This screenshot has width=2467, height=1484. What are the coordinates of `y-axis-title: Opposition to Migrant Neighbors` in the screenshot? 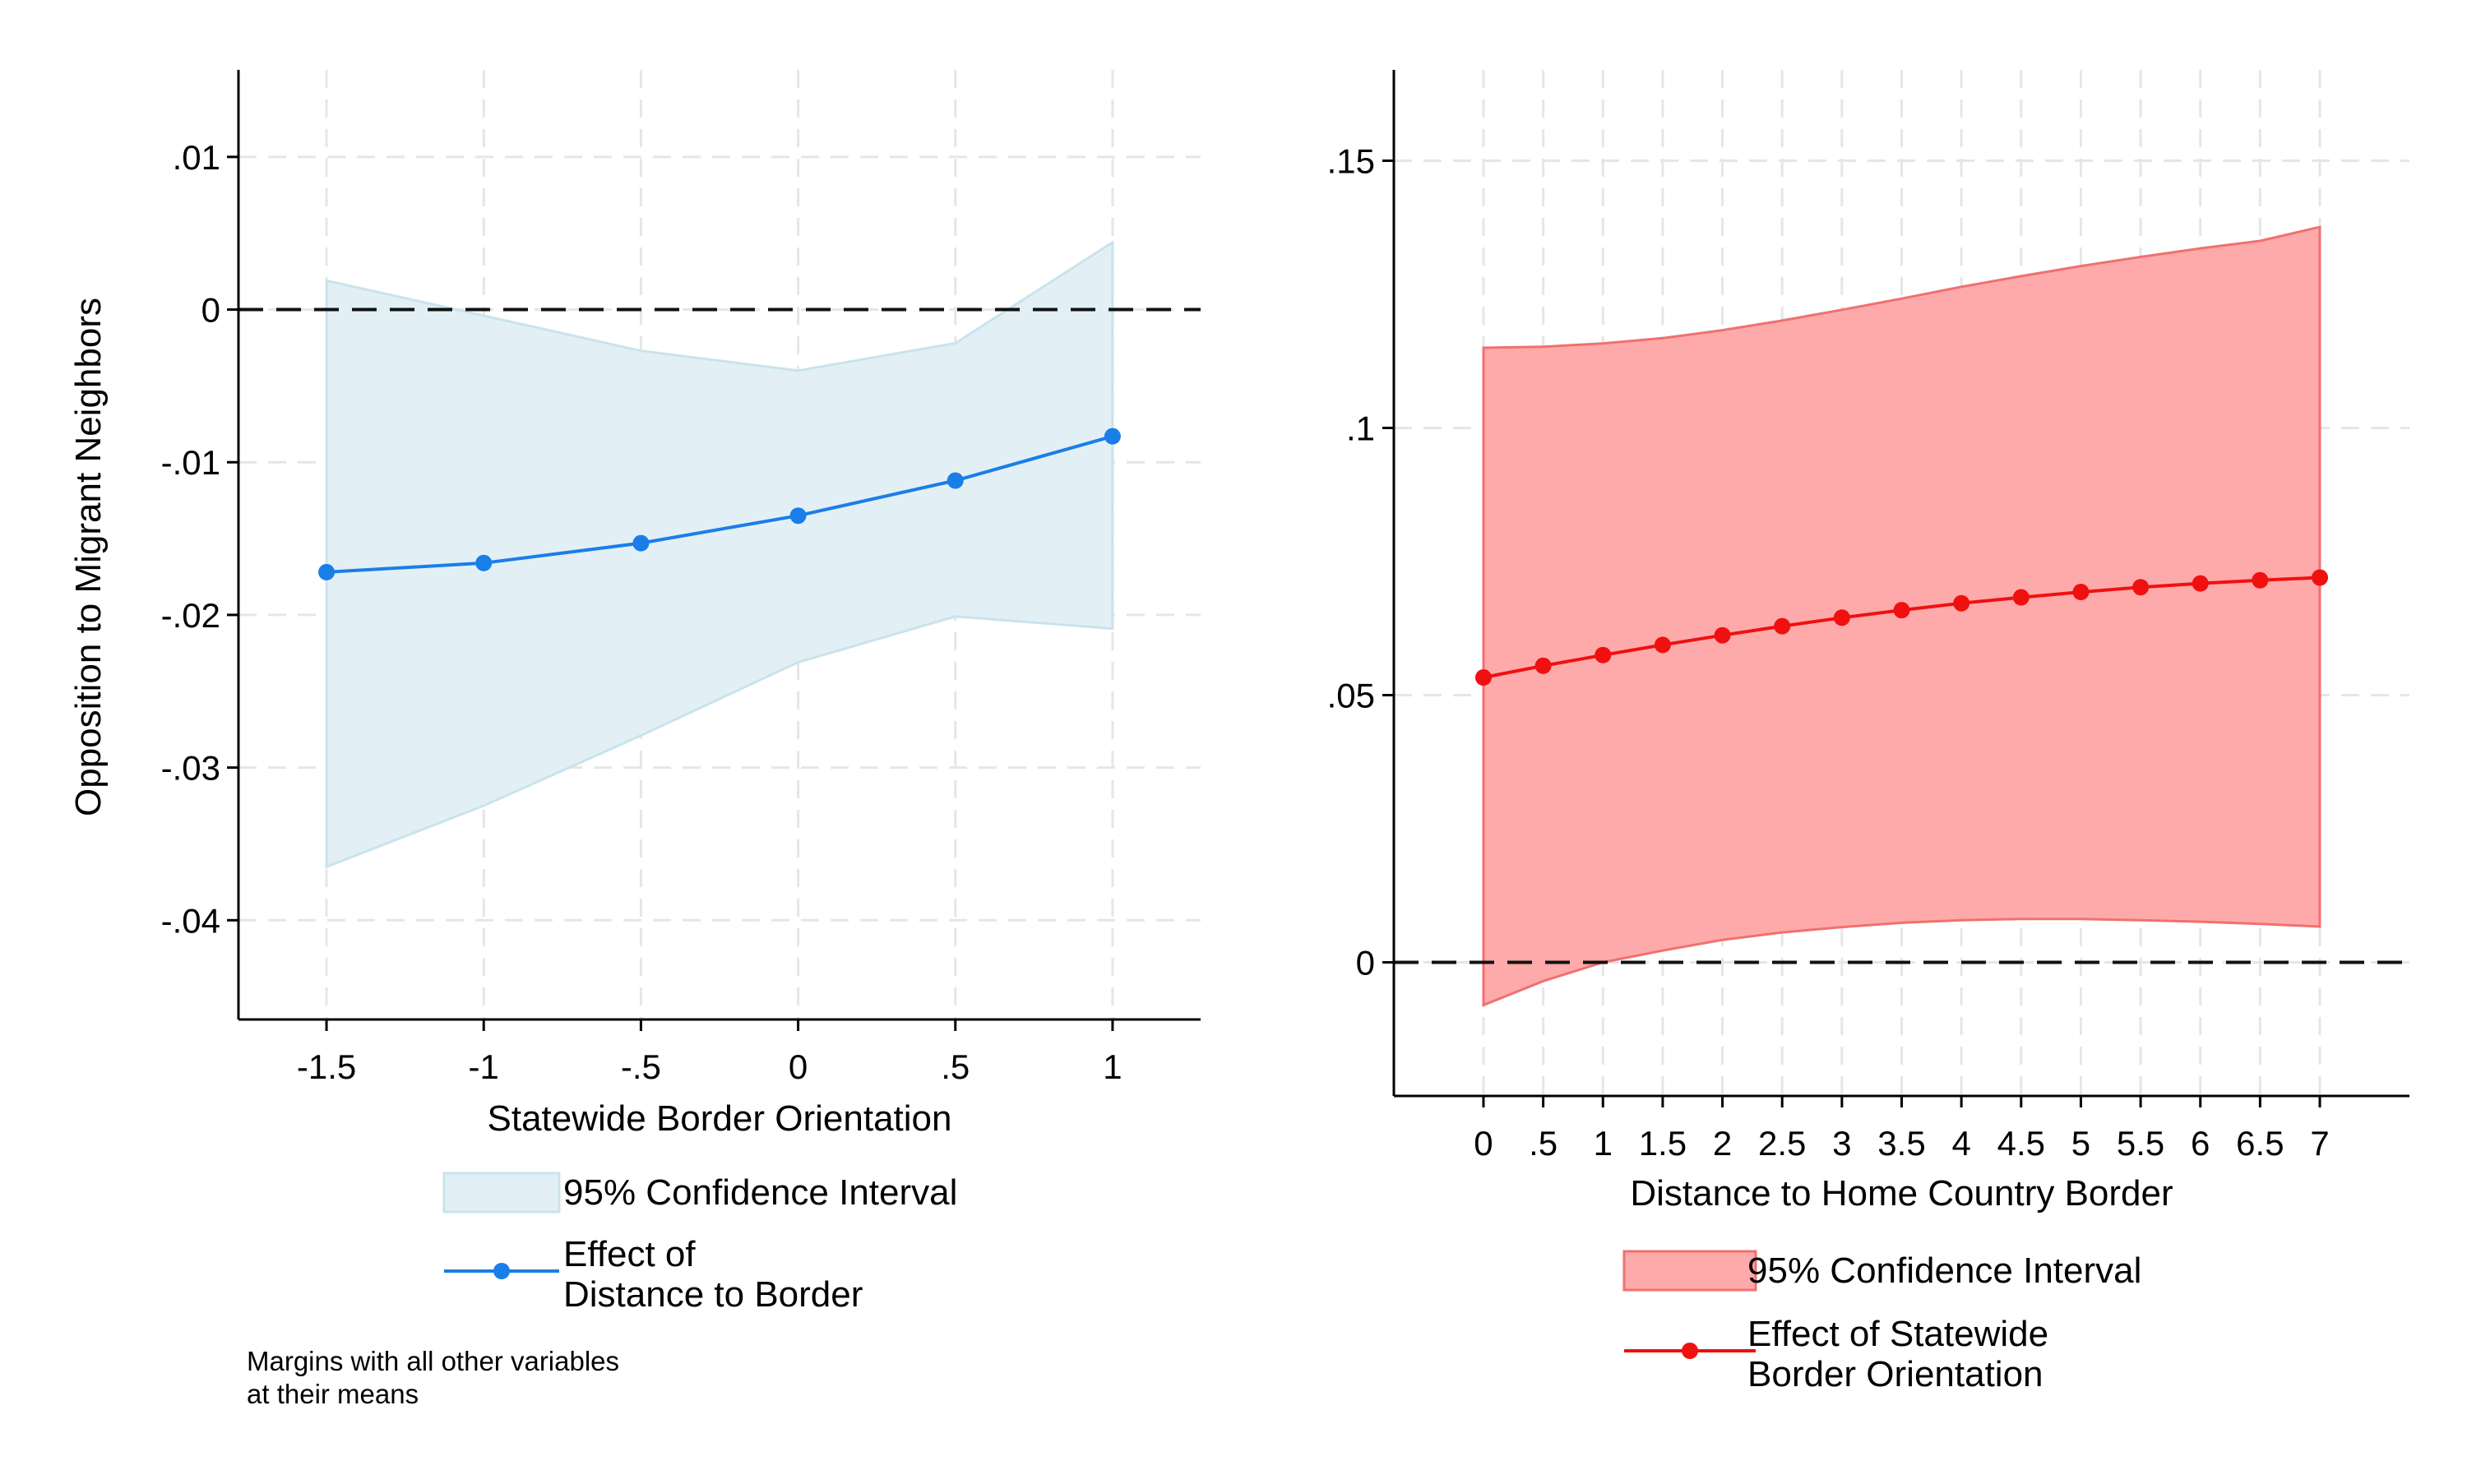 It's located at (88, 557).